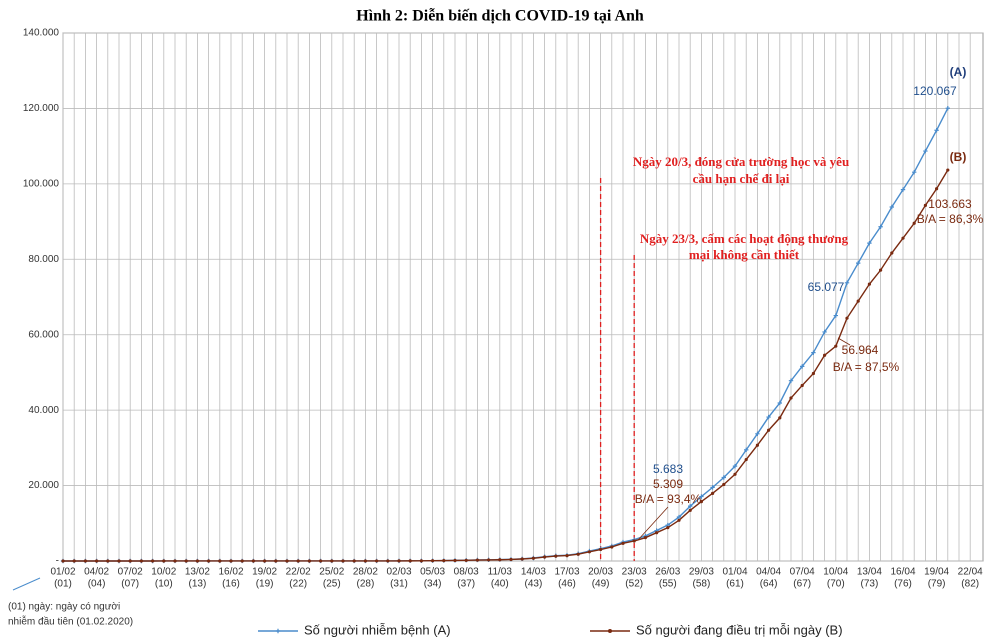  What do you see at coordinates (26, 584) in the screenshot?
I see `footnote-arrow` at bounding box center [26, 584].